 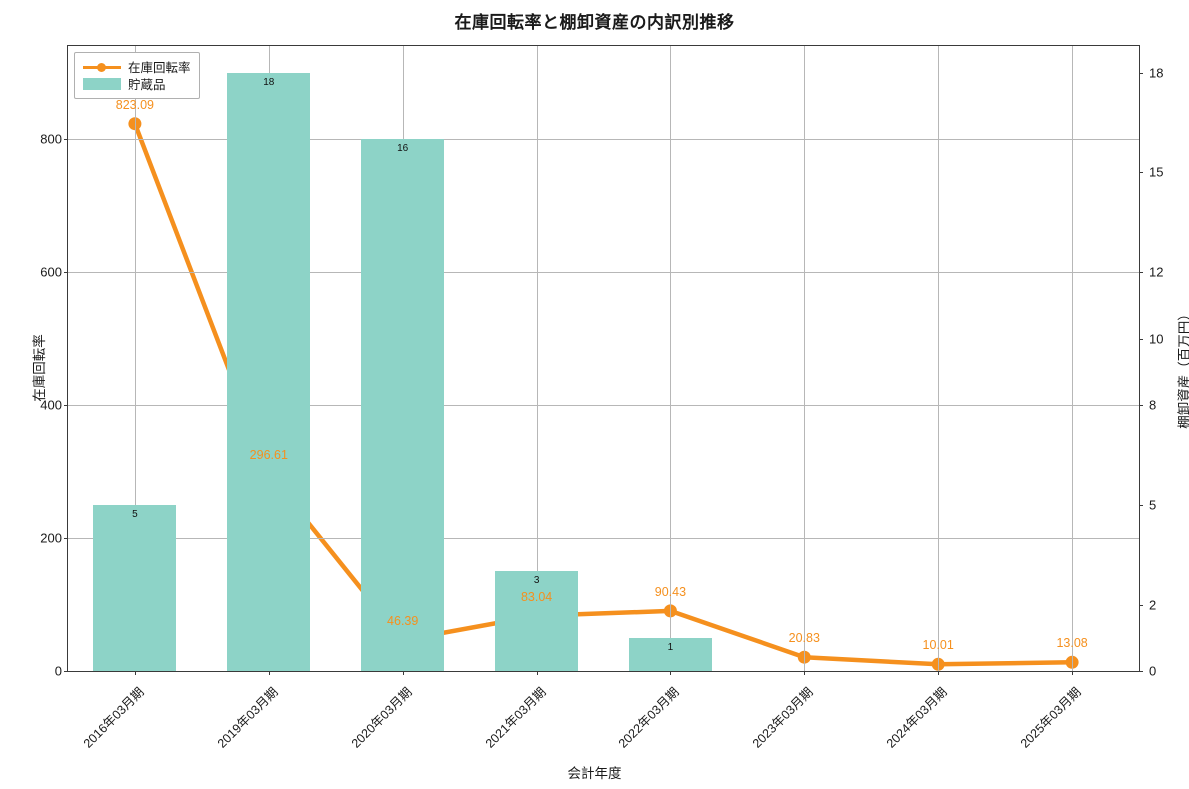 I want to click on legend-label-line: 在庫回転率, so click(x=159, y=68).